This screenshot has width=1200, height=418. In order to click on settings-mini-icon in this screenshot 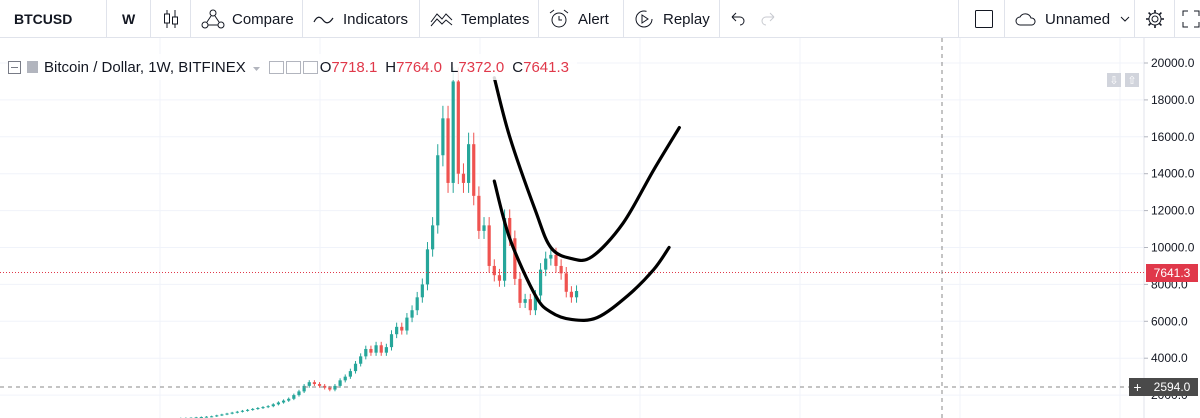, I will do `click(293, 67)`.